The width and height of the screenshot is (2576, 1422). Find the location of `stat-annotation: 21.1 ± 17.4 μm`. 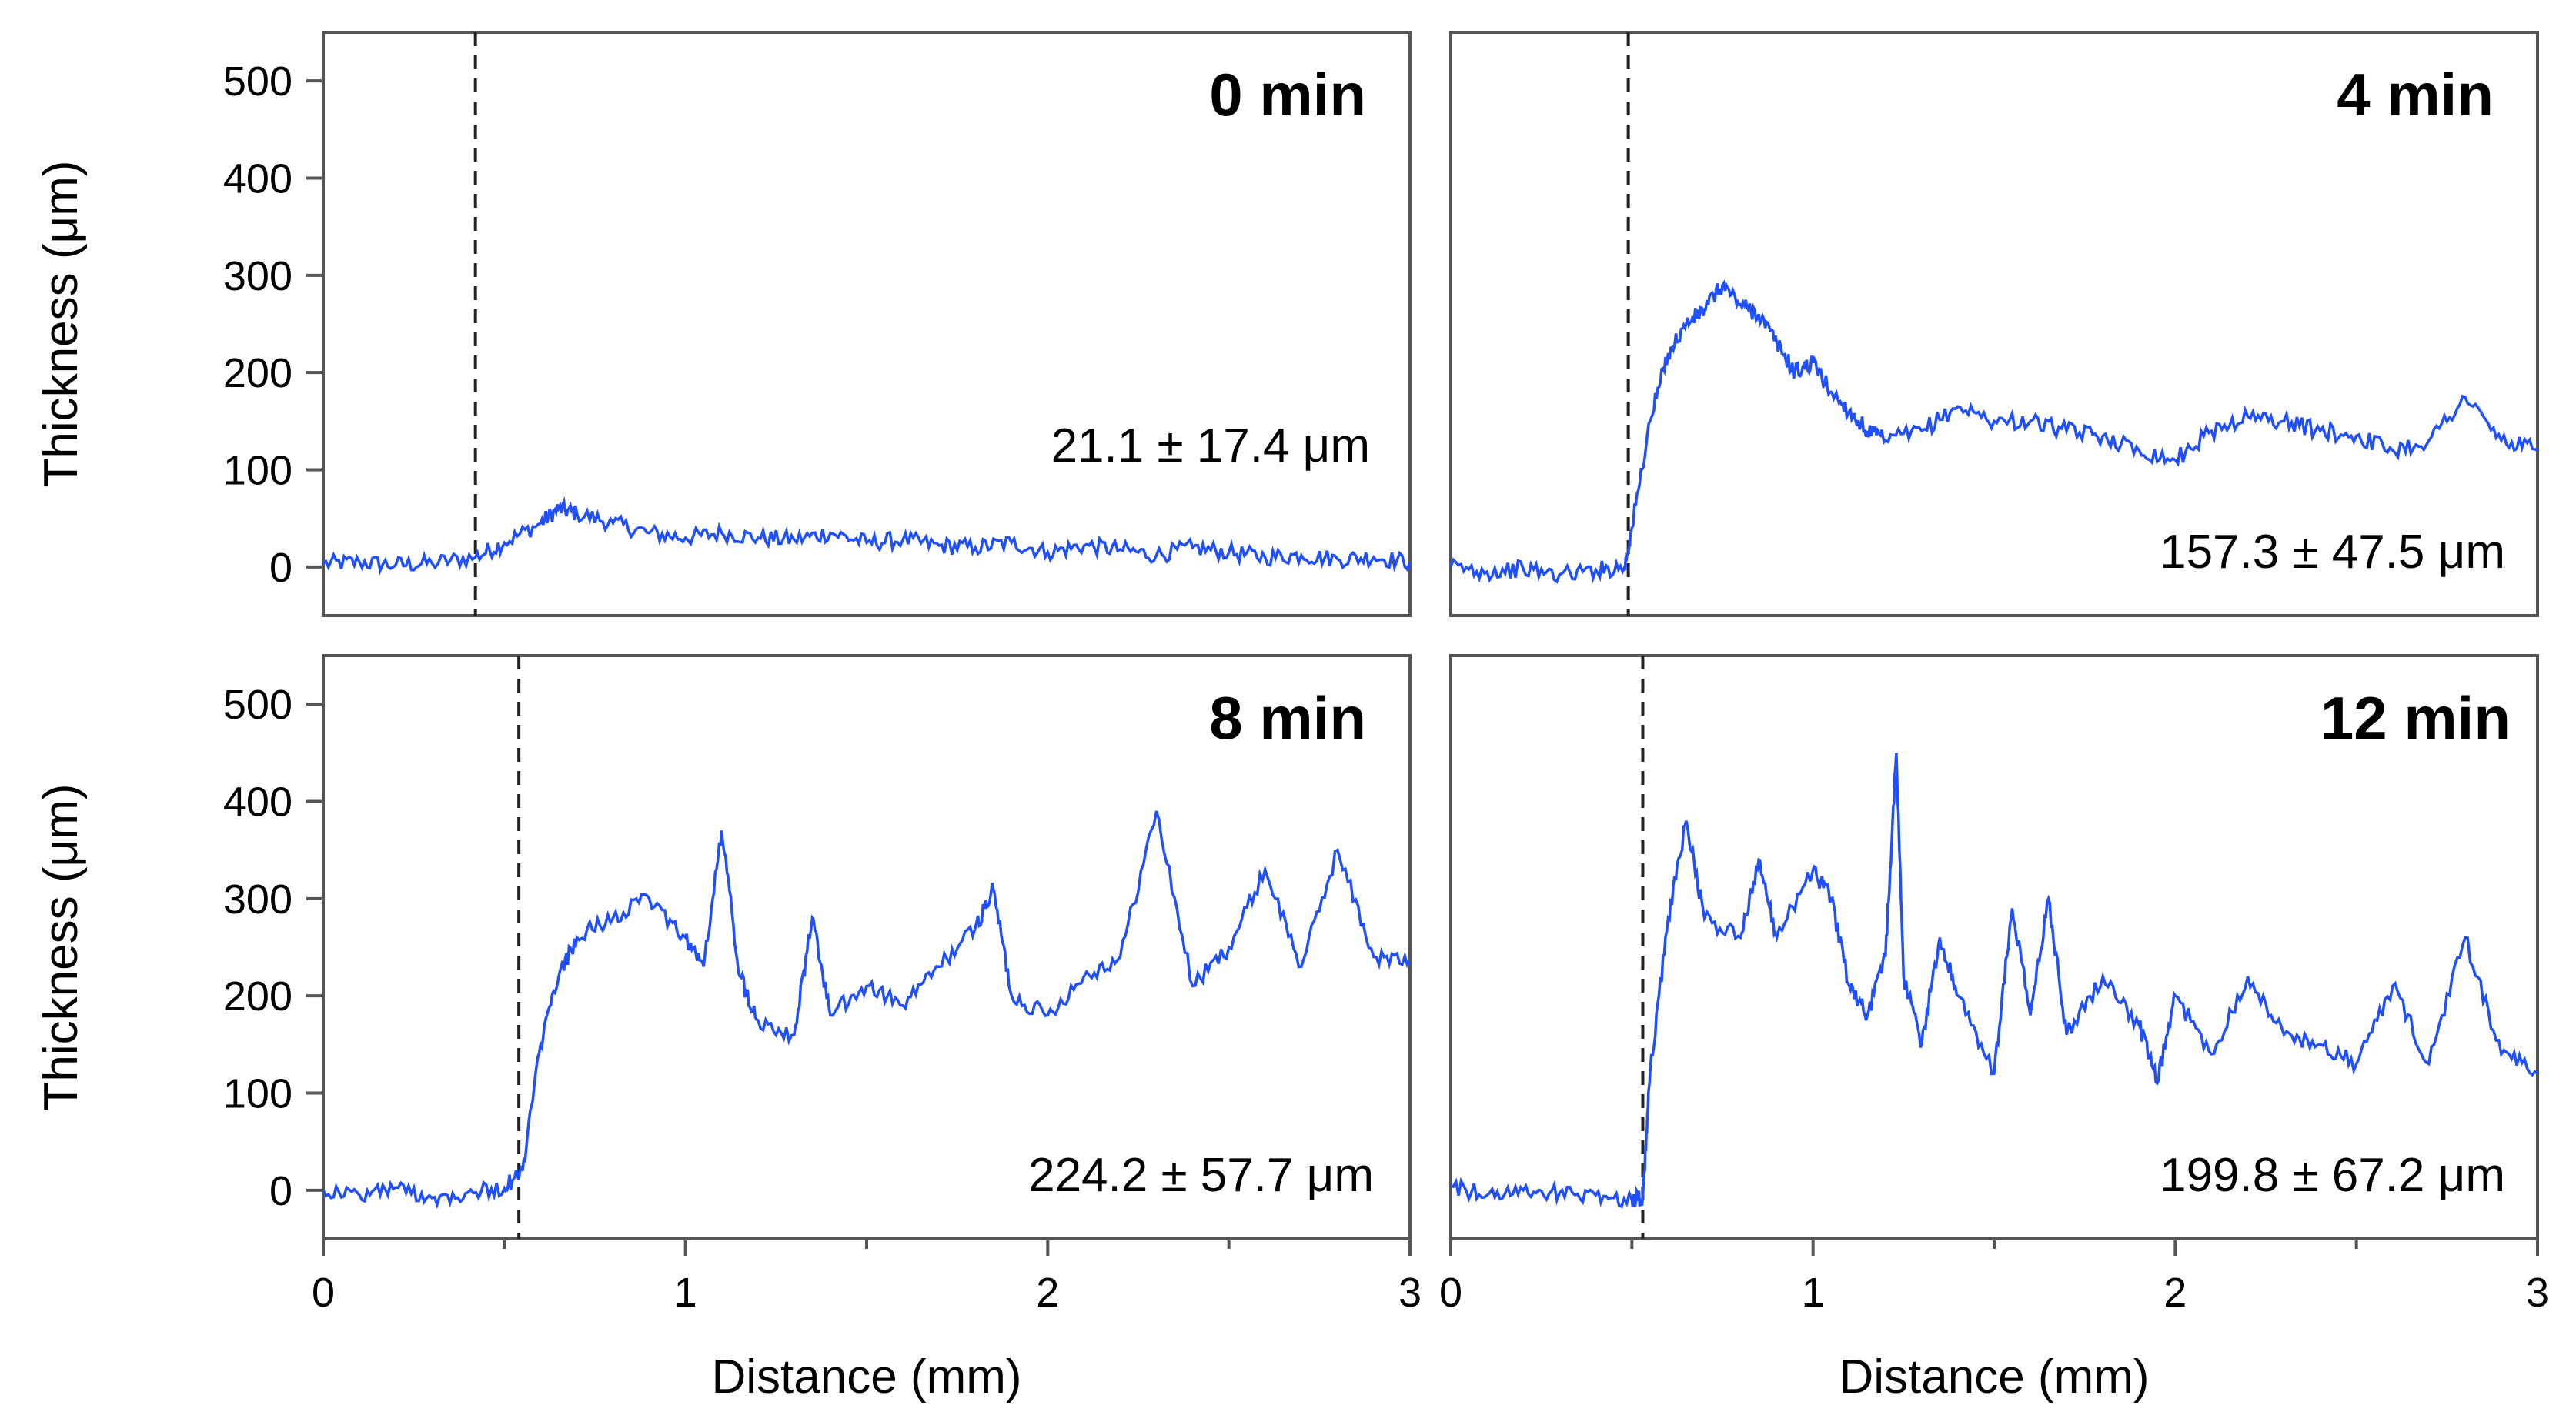

stat-annotation: 21.1 ± 17.4 μm is located at coordinates (1210, 445).